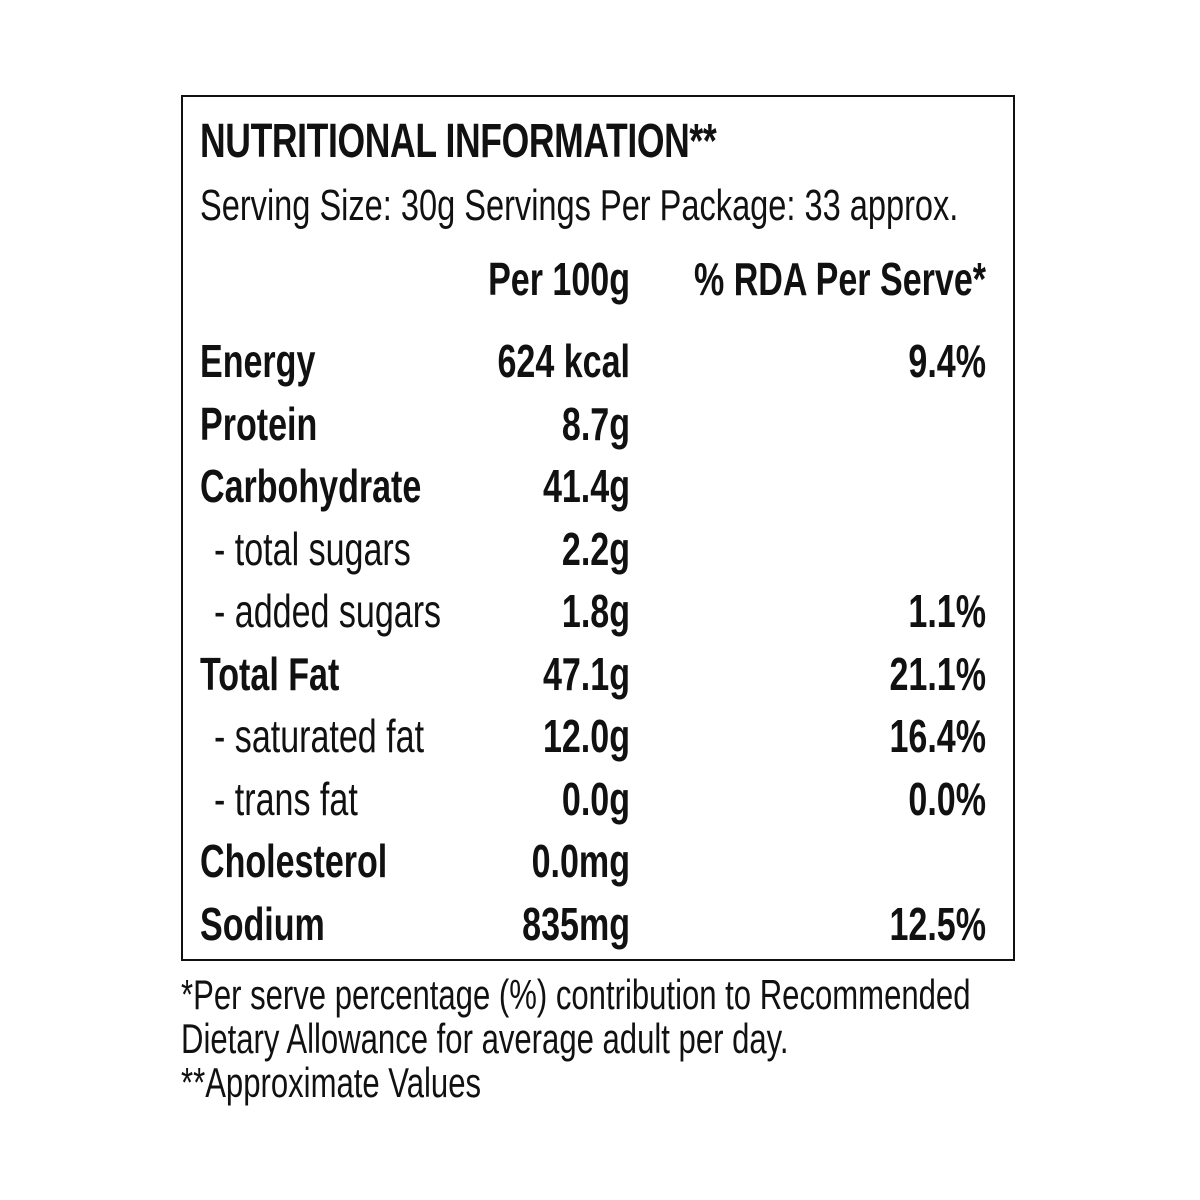  I want to click on nutrient-name: - total sugars, so click(507, 549).